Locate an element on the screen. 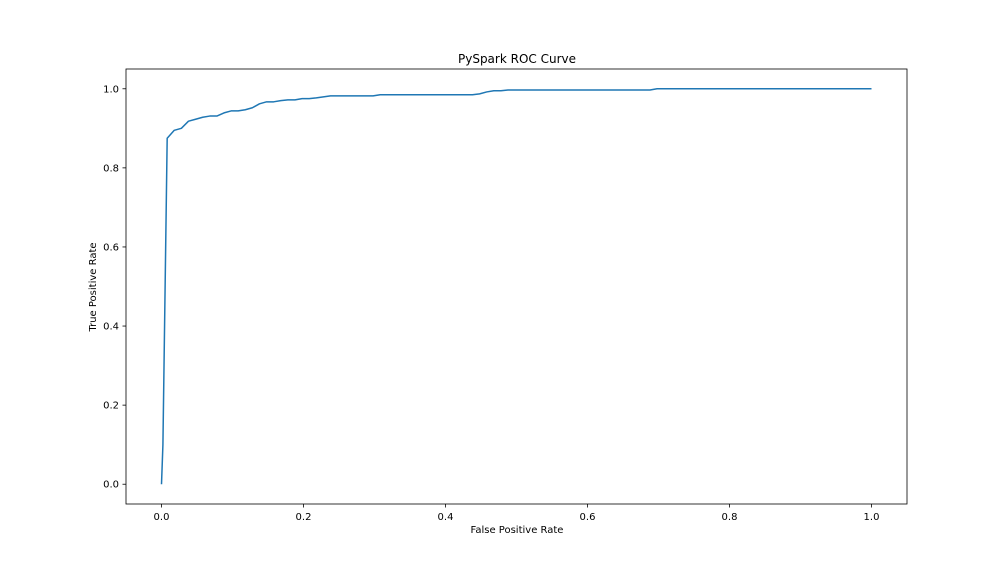 The width and height of the screenshot is (1008, 580). x-tick-label: 0.4 is located at coordinates (446, 517).